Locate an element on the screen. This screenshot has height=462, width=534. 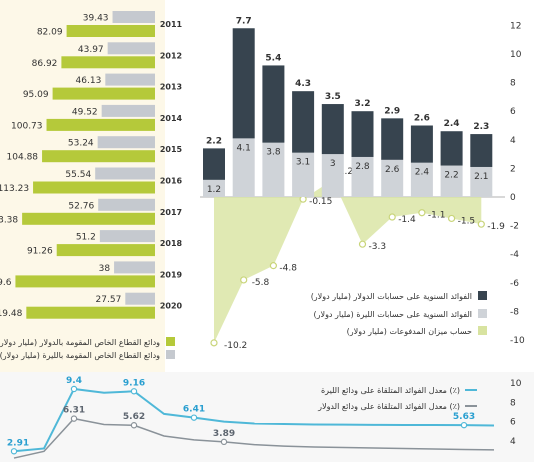
y-tick-label: -8 is located at coordinates (514, 312).